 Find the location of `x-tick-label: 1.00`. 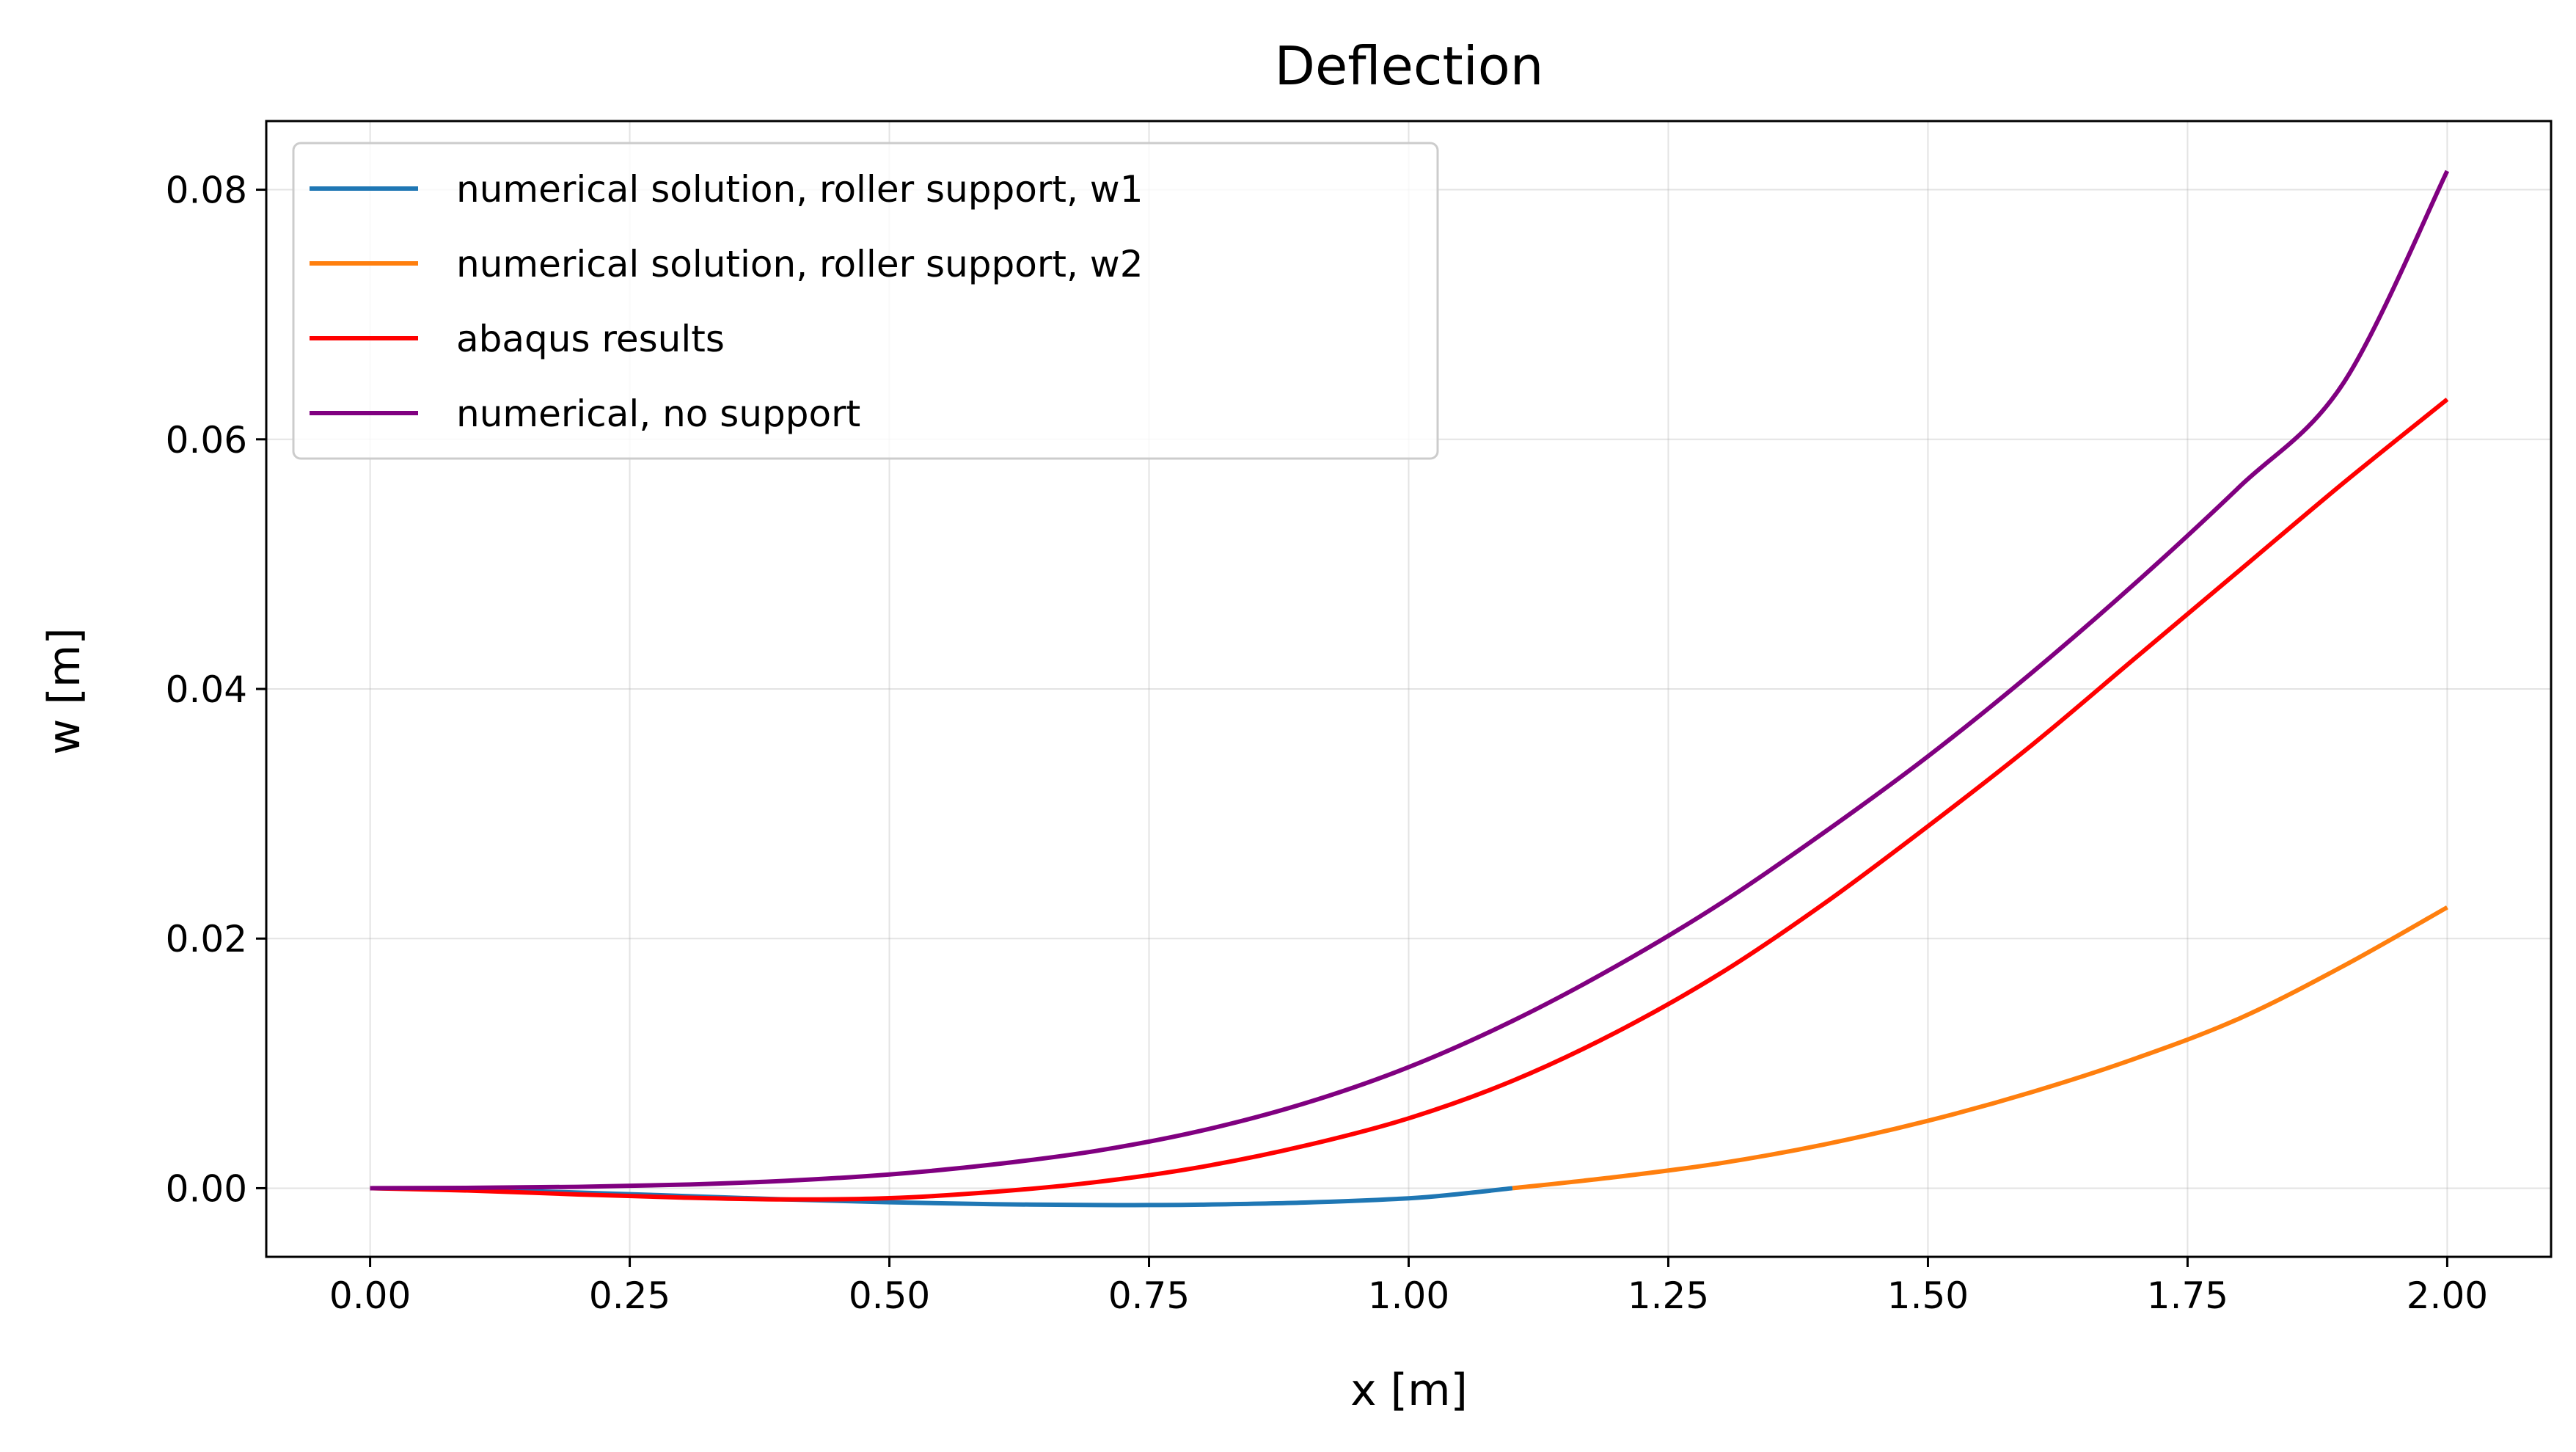

x-tick-label: 1.00 is located at coordinates (1408, 1295).